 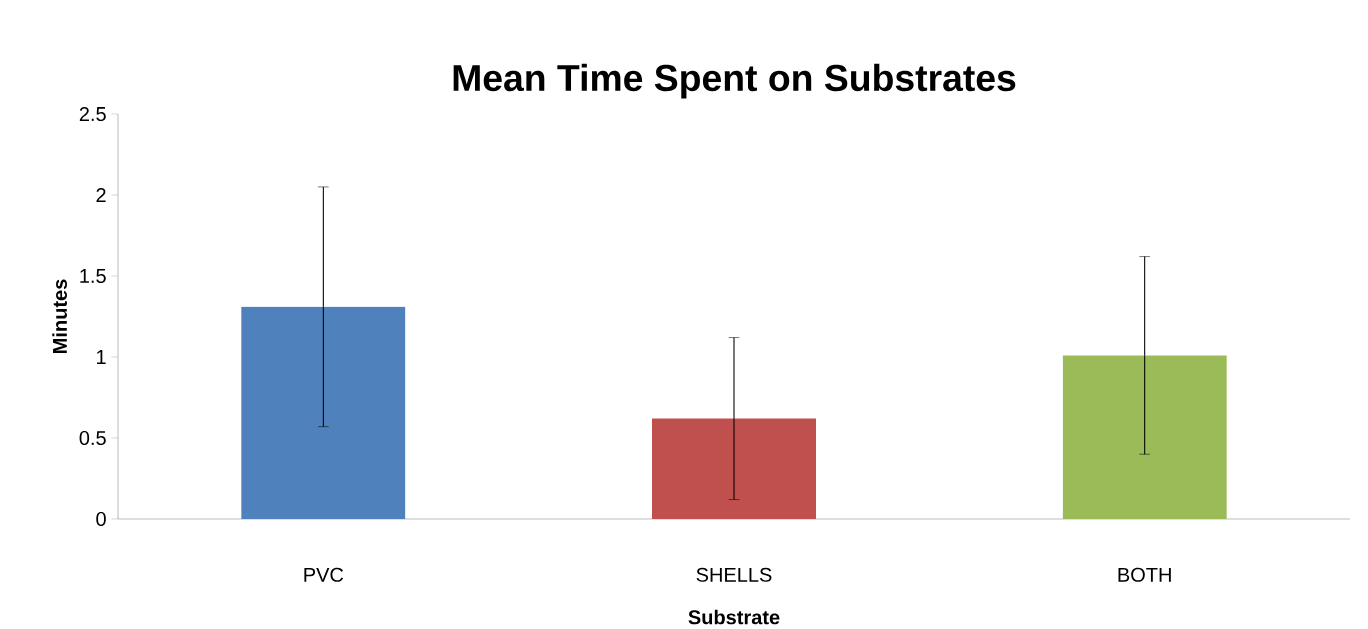 What do you see at coordinates (101, 519) in the screenshot?
I see `y-tick-label: 0` at bounding box center [101, 519].